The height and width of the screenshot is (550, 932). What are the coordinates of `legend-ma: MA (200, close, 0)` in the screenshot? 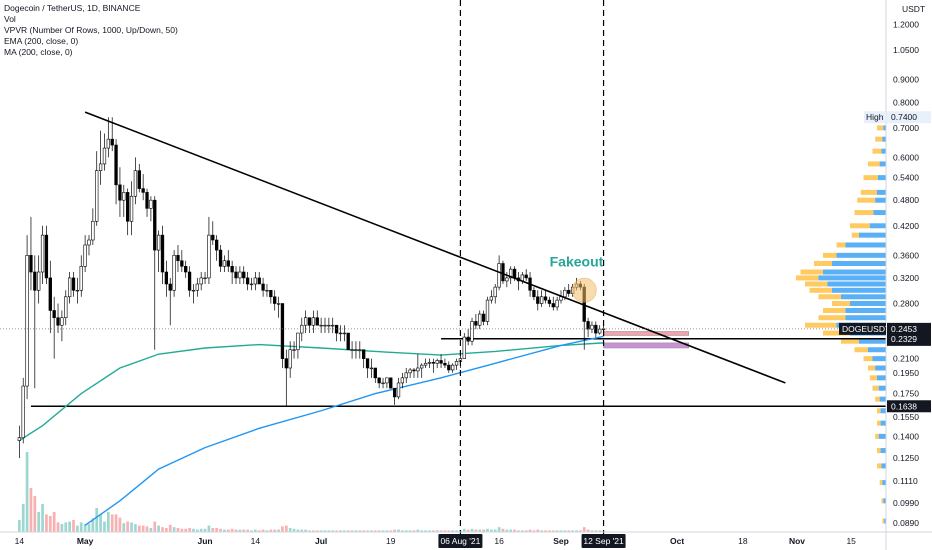 It's located at (38, 52).